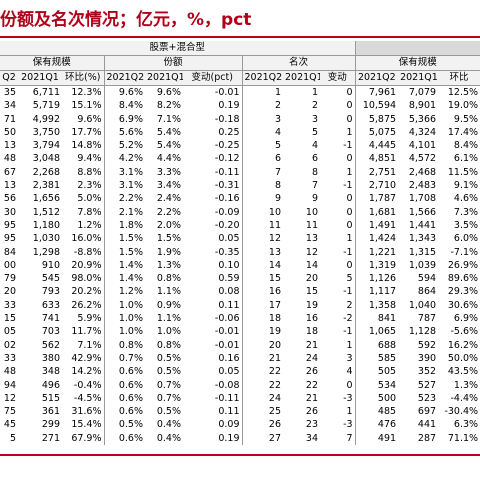 The image size is (480, 480). What do you see at coordinates (274, 265) in the screenshot?
I see `cell: 14` at bounding box center [274, 265].